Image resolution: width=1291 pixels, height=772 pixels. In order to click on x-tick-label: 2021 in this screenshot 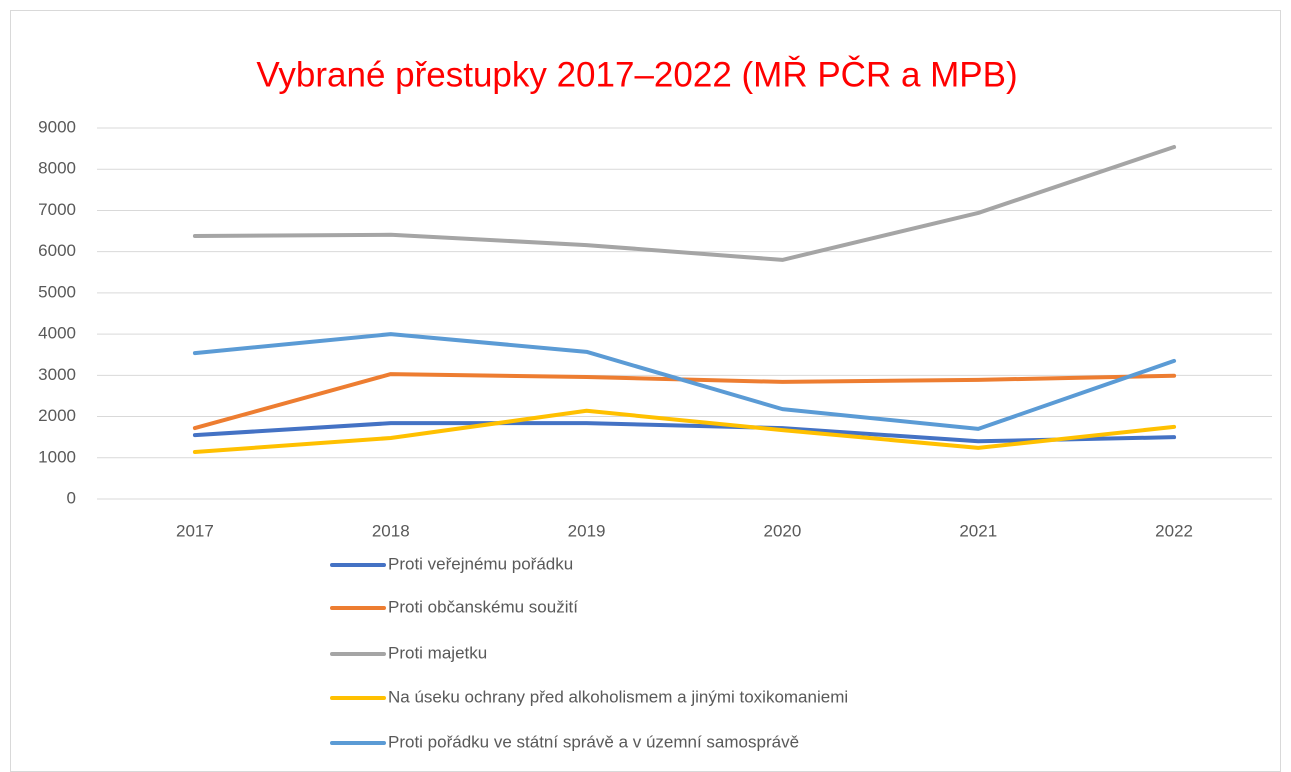, I will do `click(978, 530)`.